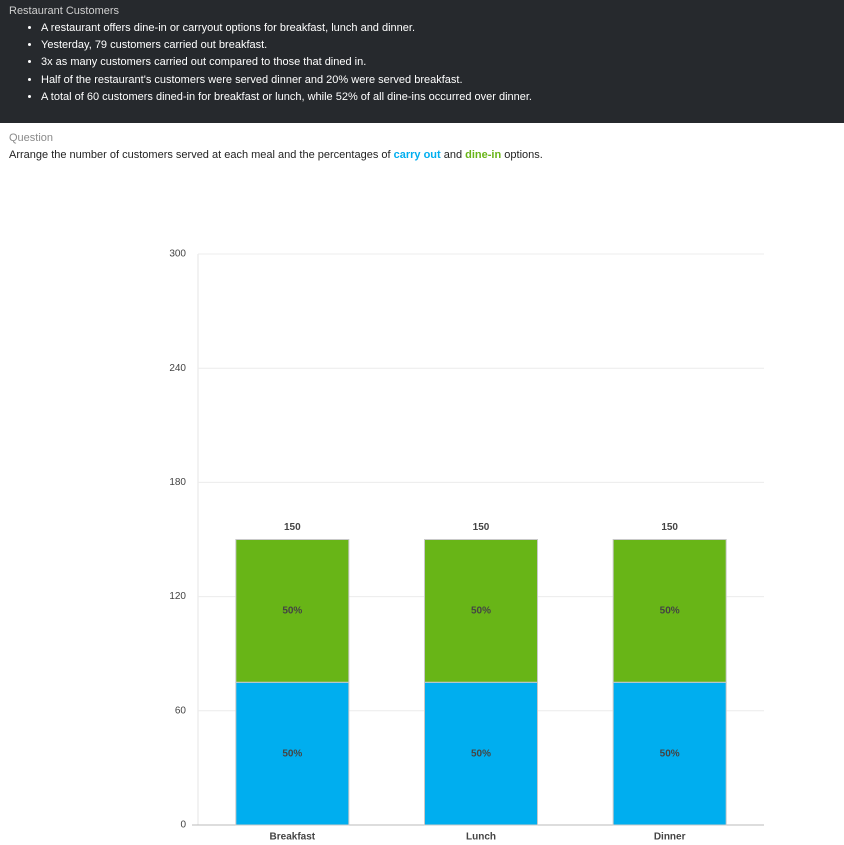  I want to click on x-tick-label: Breakfast, so click(293, 837).